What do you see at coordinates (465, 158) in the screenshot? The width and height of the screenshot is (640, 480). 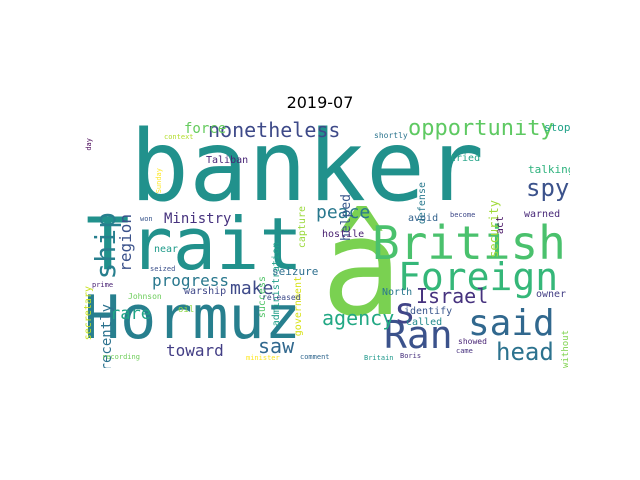 I see `cloud-word: tried` at bounding box center [465, 158].